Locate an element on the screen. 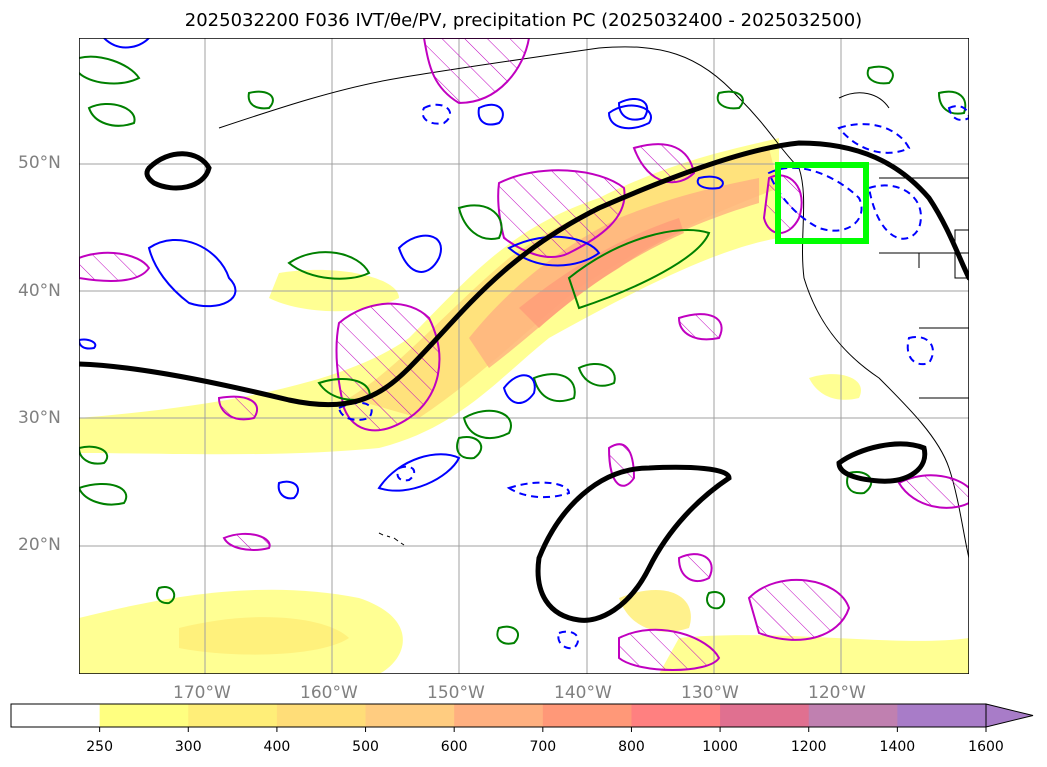  colorbar-tick-label: 250 is located at coordinates (99, 747).